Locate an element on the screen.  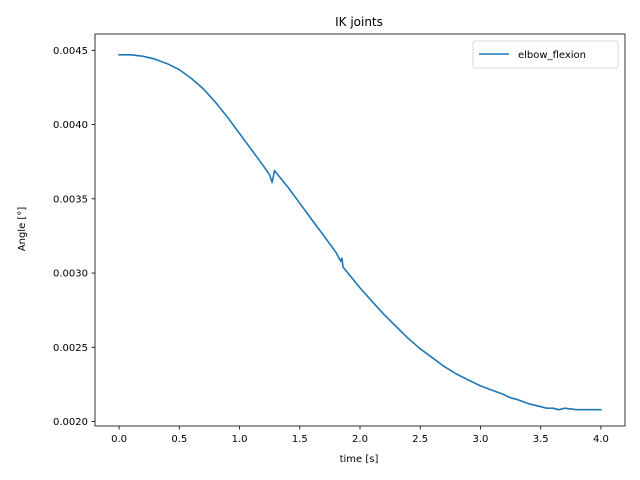
y-tick-label: 0.0035 is located at coordinates (70, 199).